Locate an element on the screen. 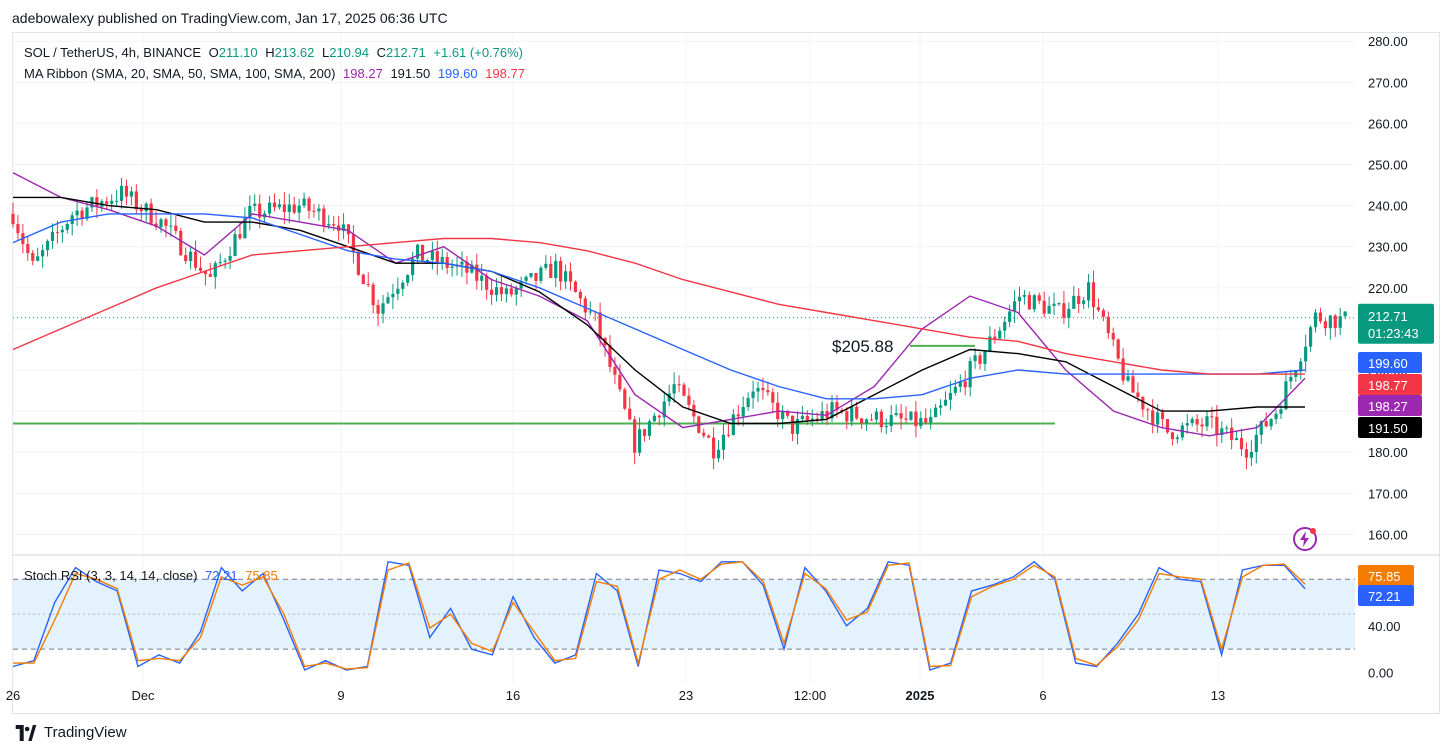  lightning-icon is located at coordinates (1305, 539).